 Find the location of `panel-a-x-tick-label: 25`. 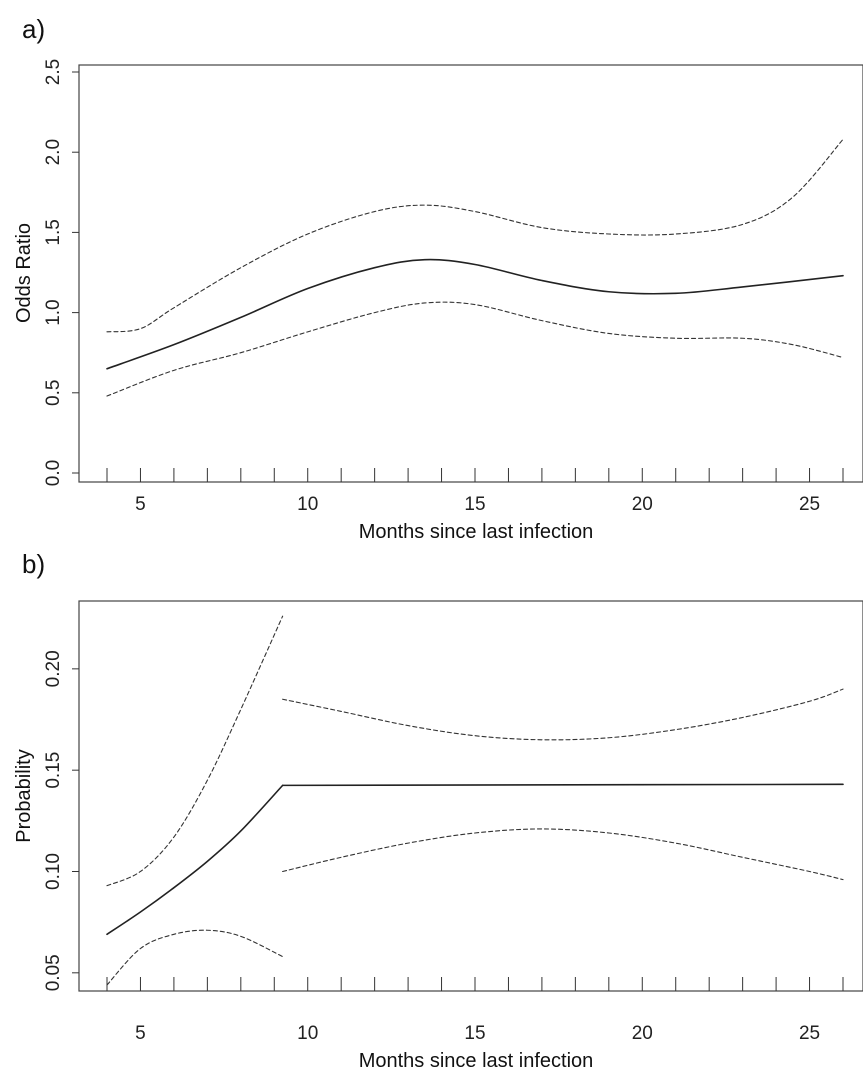

panel-a-x-tick-label: 25 is located at coordinates (809, 504).